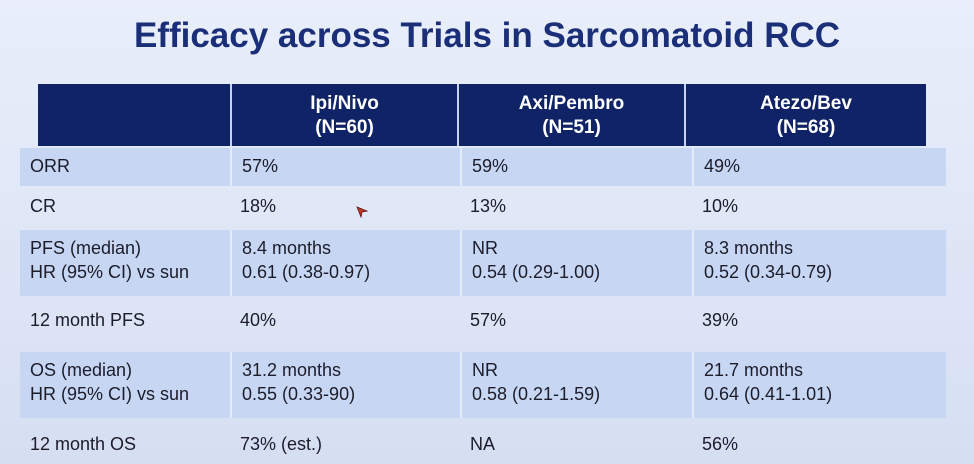 This screenshot has width=974, height=464. What do you see at coordinates (343, 115) in the screenshot?
I see `header-cell-ipi-nivo: Ipi/Nivo (N=60)` at bounding box center [343, 115].